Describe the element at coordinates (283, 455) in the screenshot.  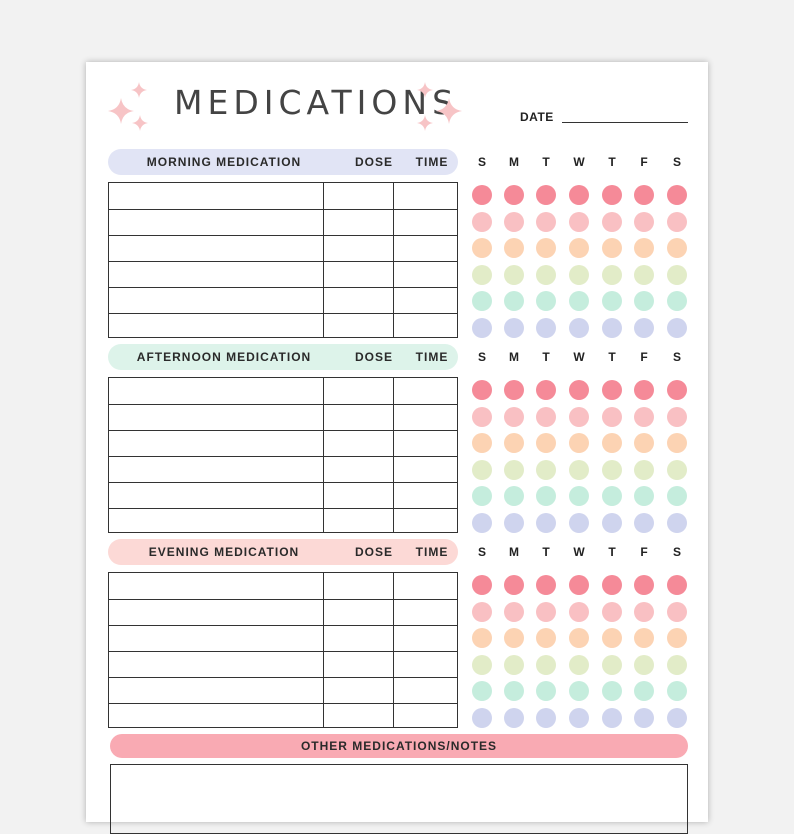
I see `medication-table-afternoon` at that location.